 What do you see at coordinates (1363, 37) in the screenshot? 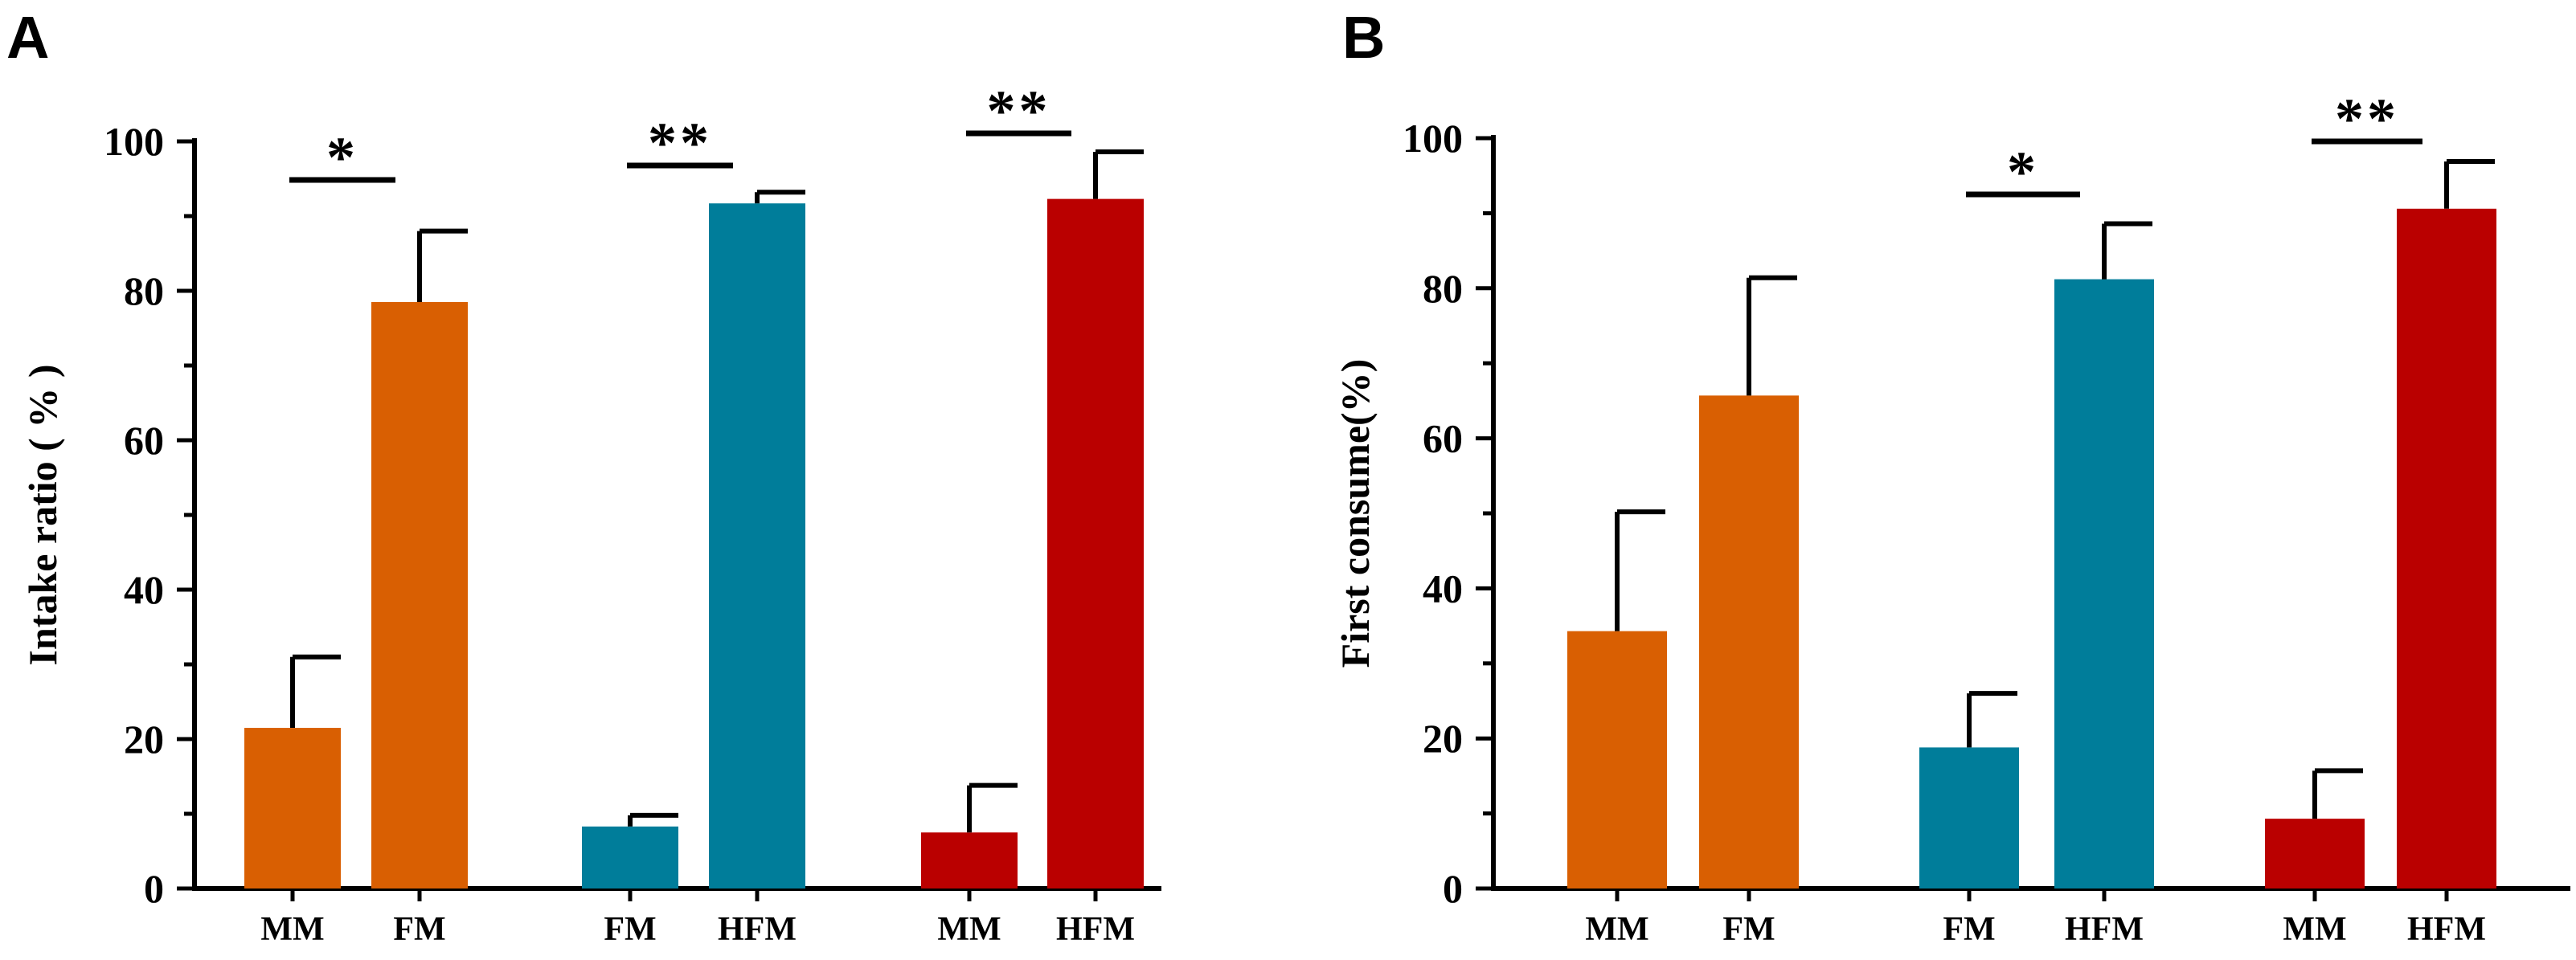
I see `panel-label: B` at bounding box center [1363, 37].